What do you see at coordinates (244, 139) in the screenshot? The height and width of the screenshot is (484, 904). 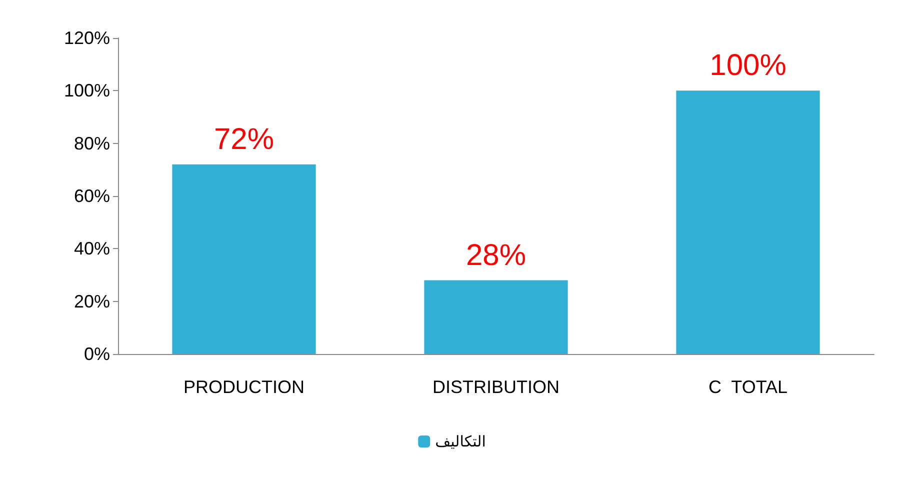 I see `data-label: 72%` at bounding box center [244, 139].